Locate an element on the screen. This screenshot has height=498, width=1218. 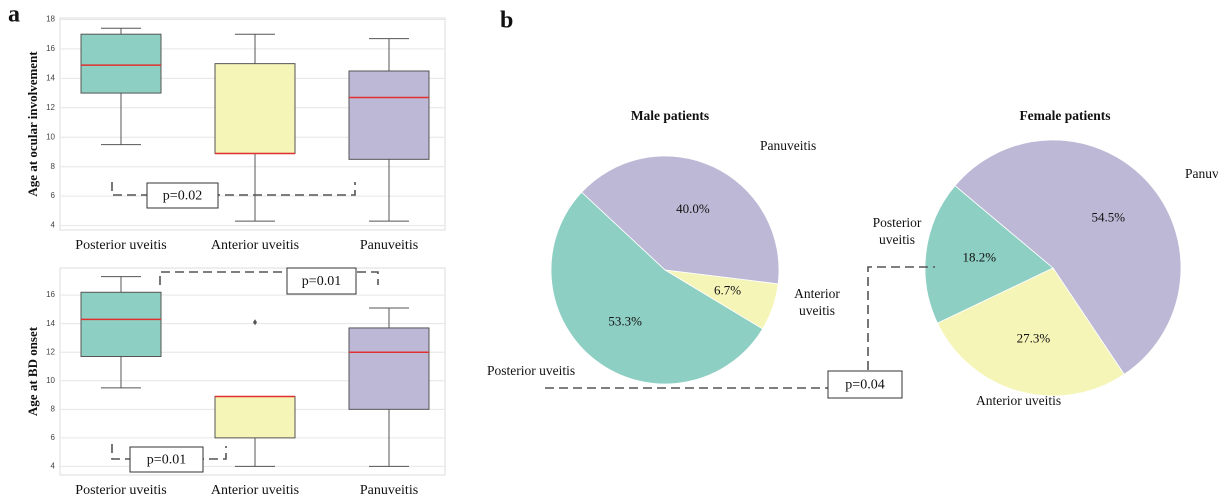
pie-title: Female patients is located at coordinates (1064, 115).